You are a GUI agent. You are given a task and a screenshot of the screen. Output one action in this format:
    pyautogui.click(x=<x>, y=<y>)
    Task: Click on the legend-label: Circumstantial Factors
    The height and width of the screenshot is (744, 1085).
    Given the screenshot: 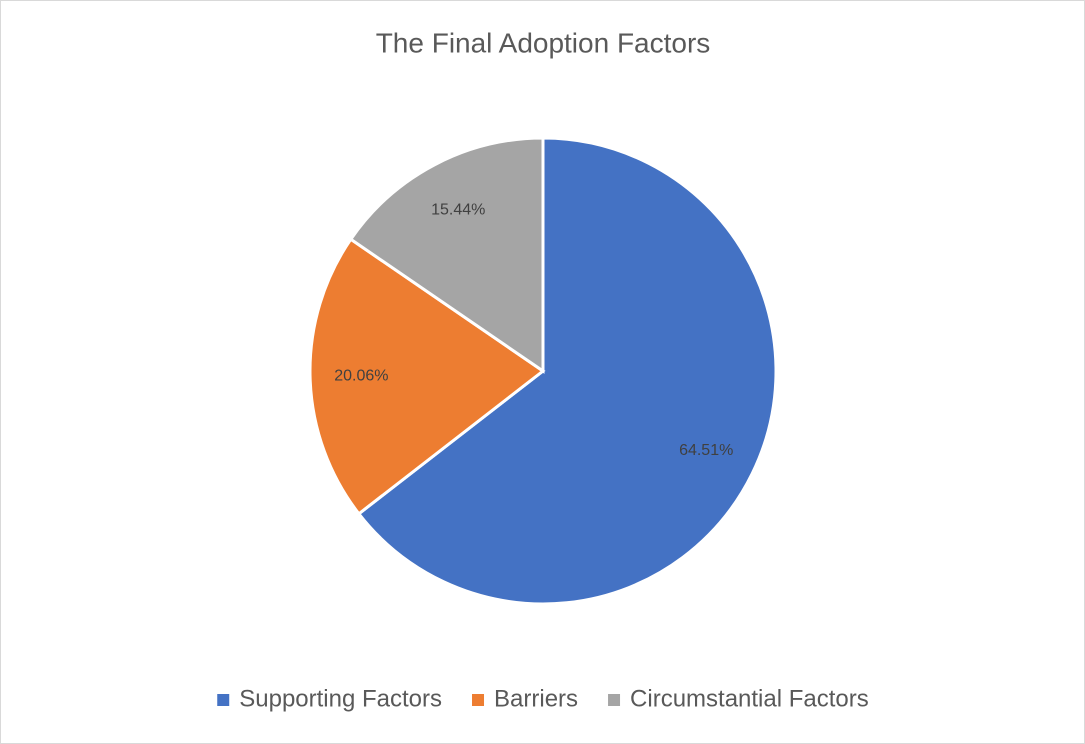 What is the action you would take?
    pyautogui.click(x=749, y=698)
    